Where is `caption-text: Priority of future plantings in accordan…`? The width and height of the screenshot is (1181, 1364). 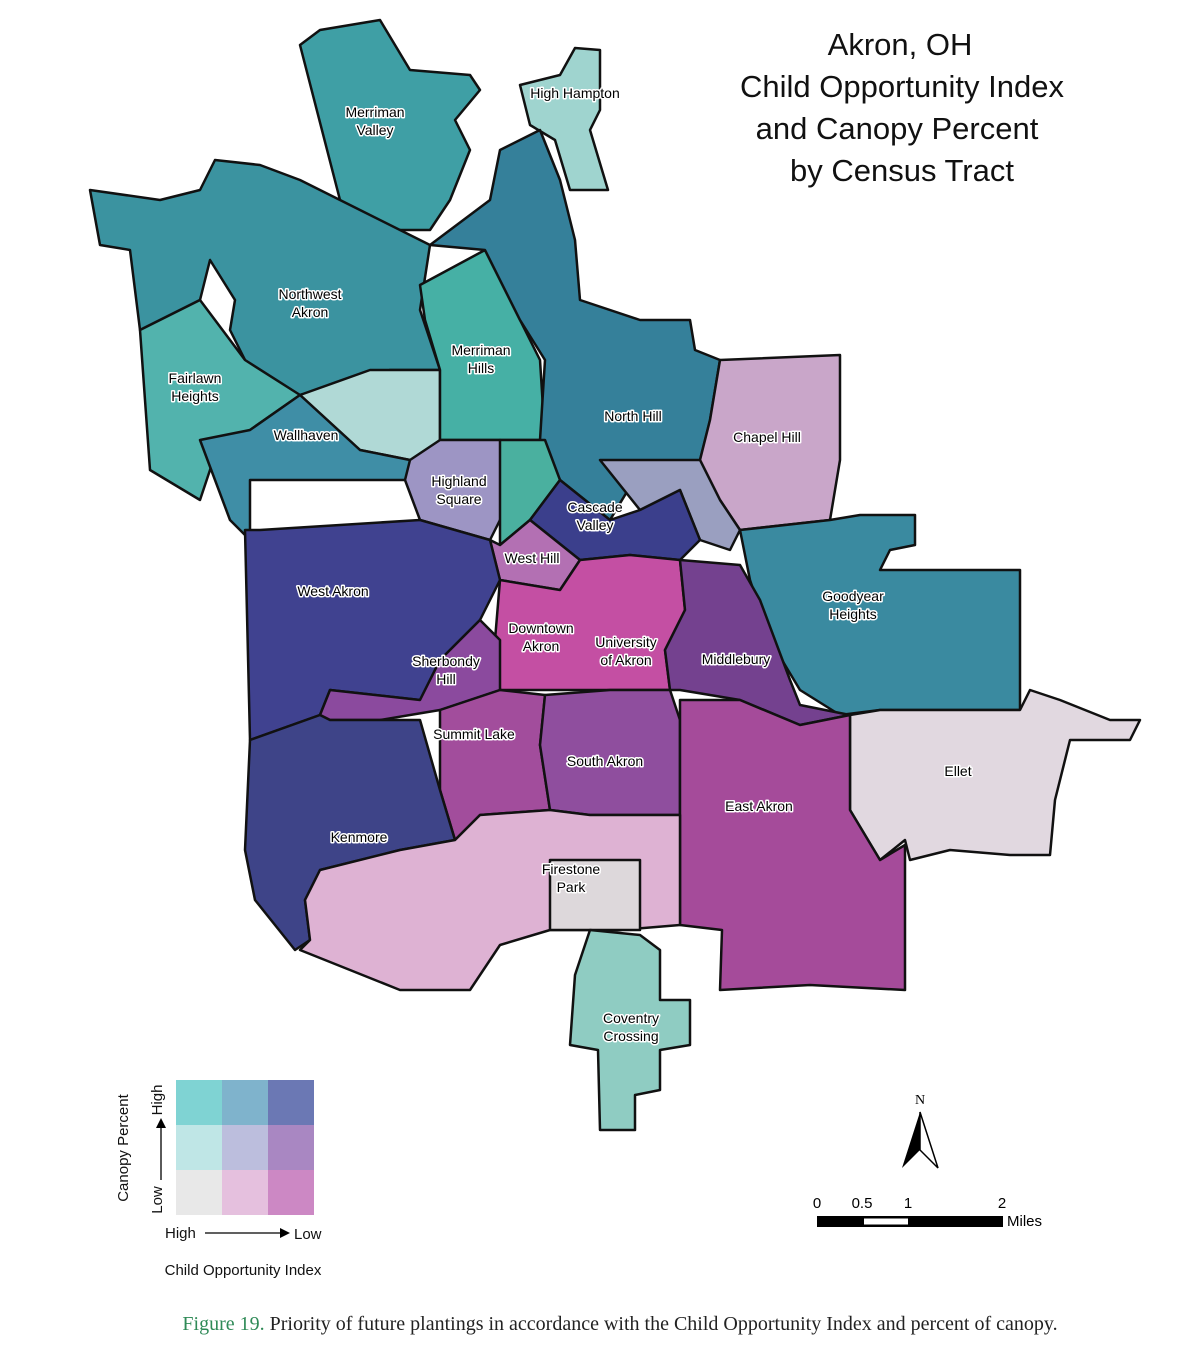 caption-text: Priority of future plantings in accordan… is located at coordinates (661, 1324).